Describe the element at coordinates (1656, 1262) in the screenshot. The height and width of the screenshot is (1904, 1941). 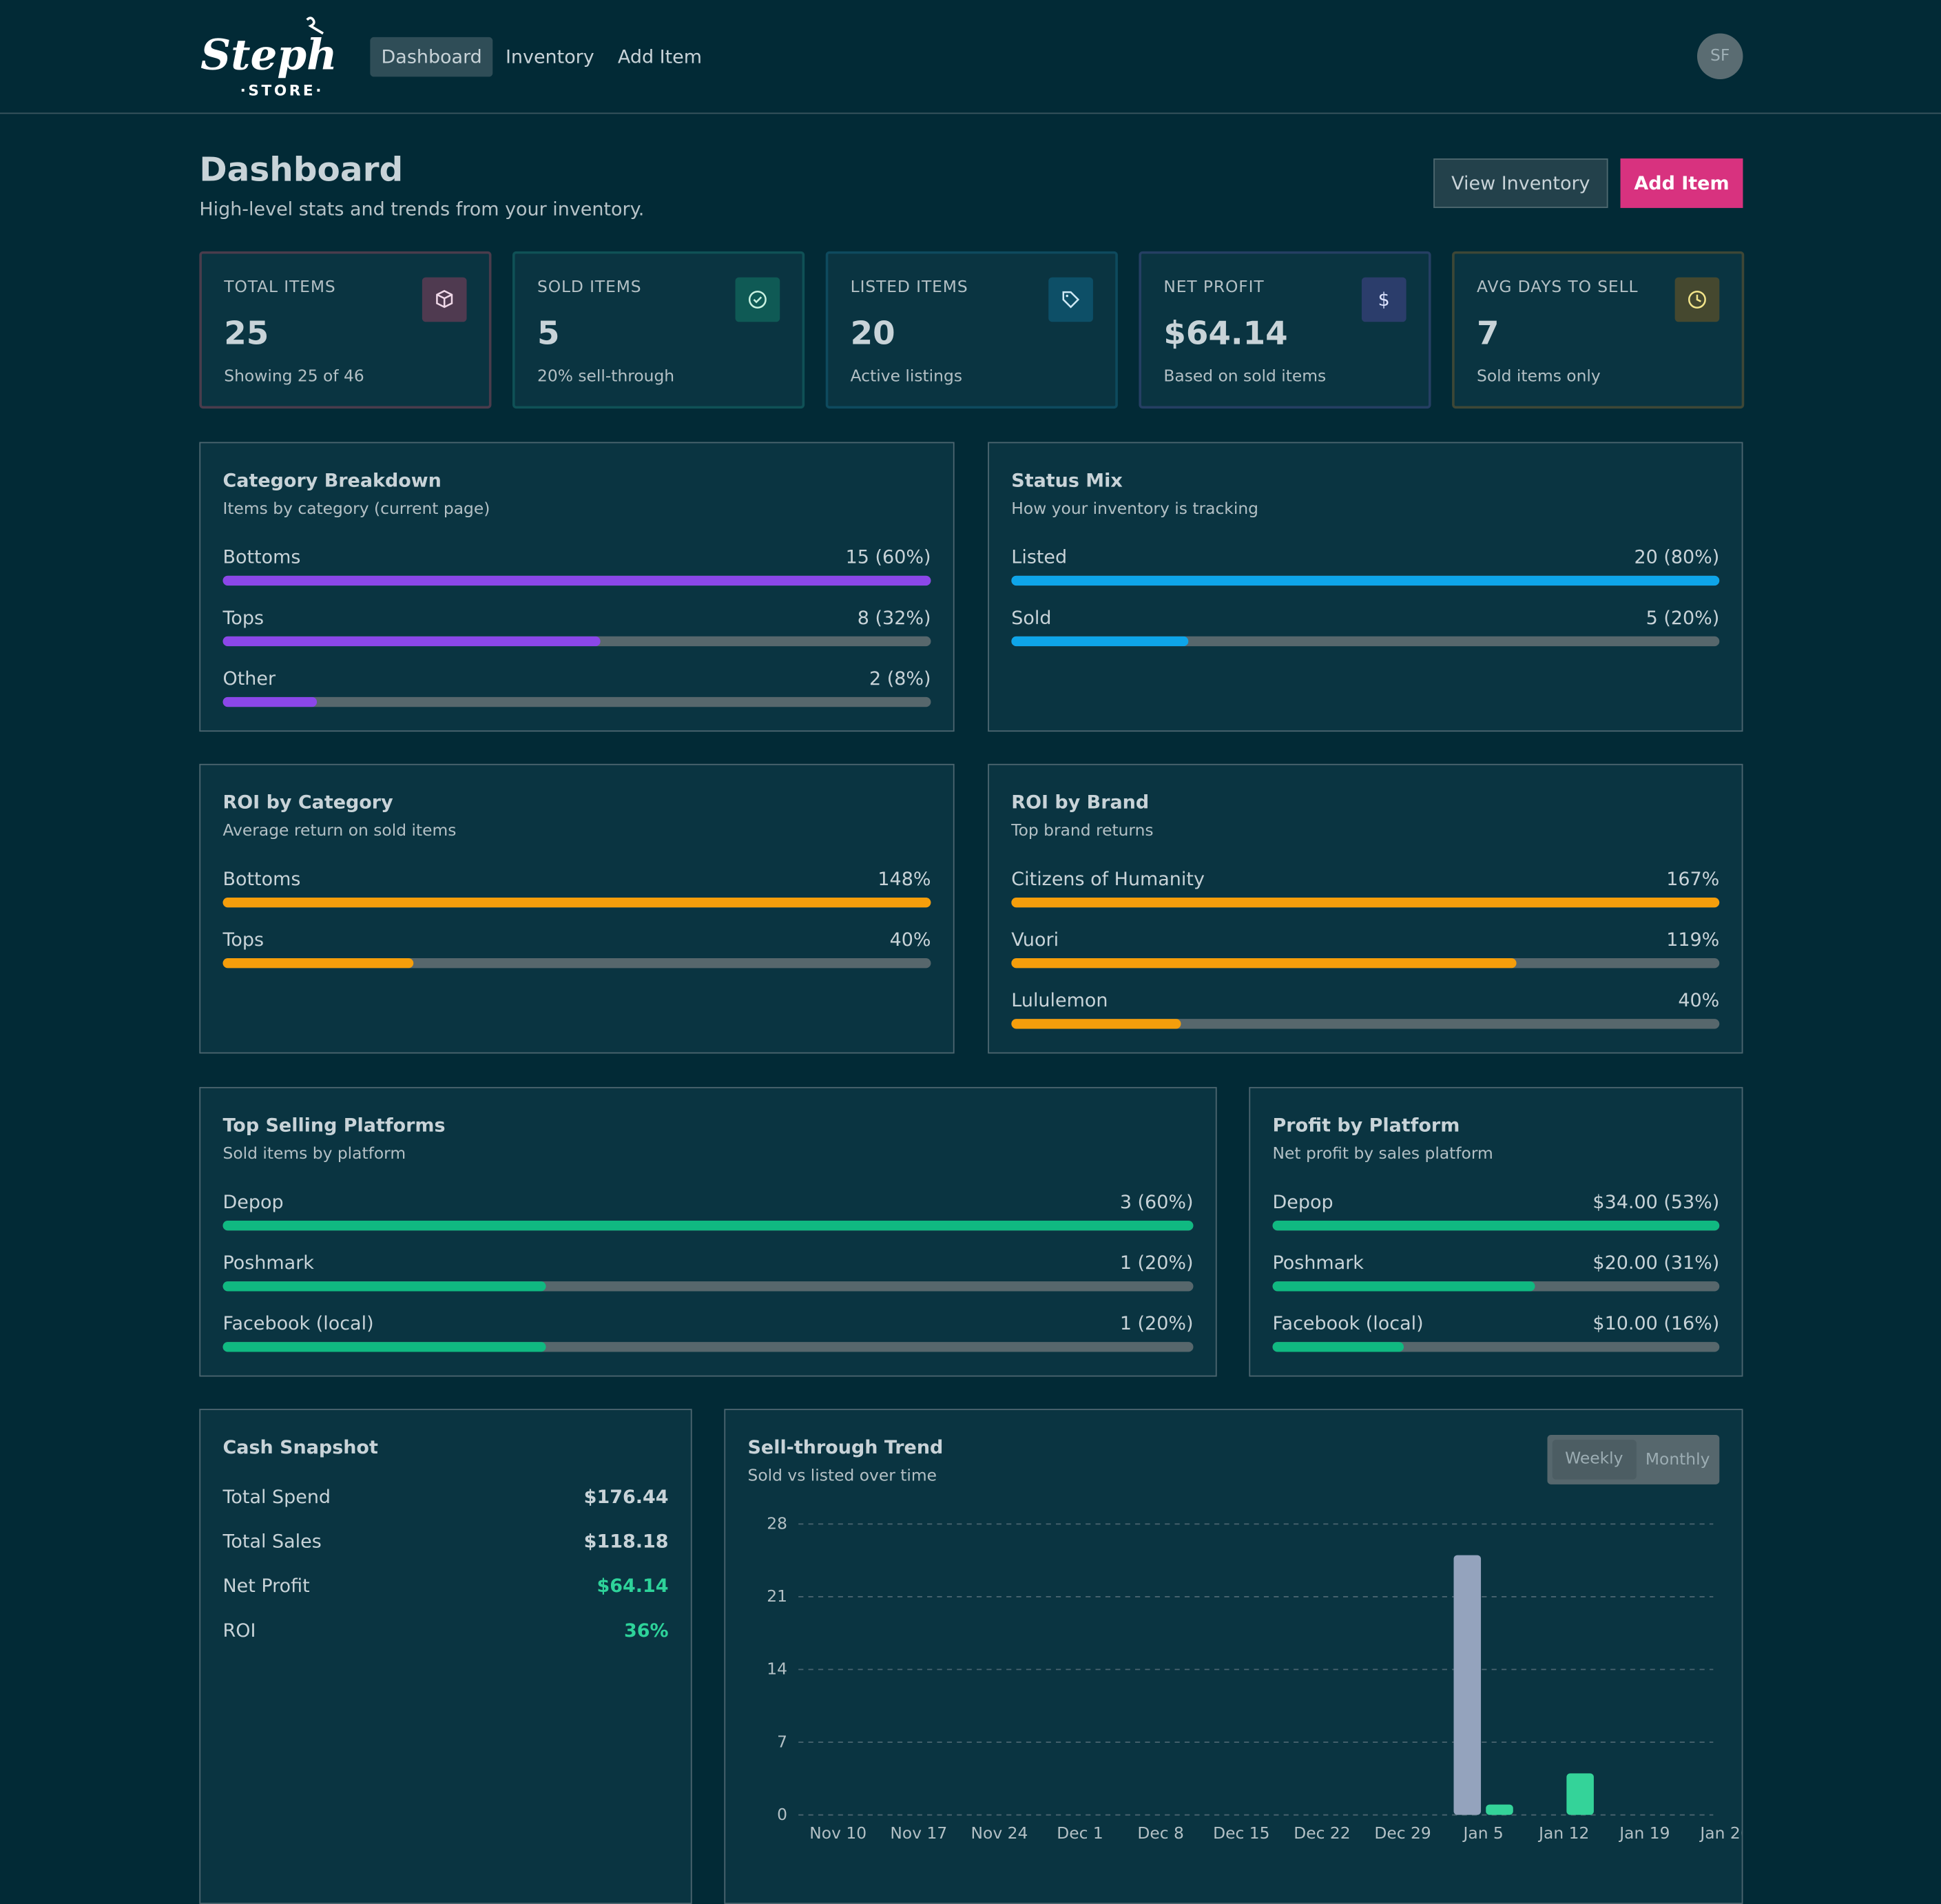
I see `bar-value: $20.00 (31%)` at that location.